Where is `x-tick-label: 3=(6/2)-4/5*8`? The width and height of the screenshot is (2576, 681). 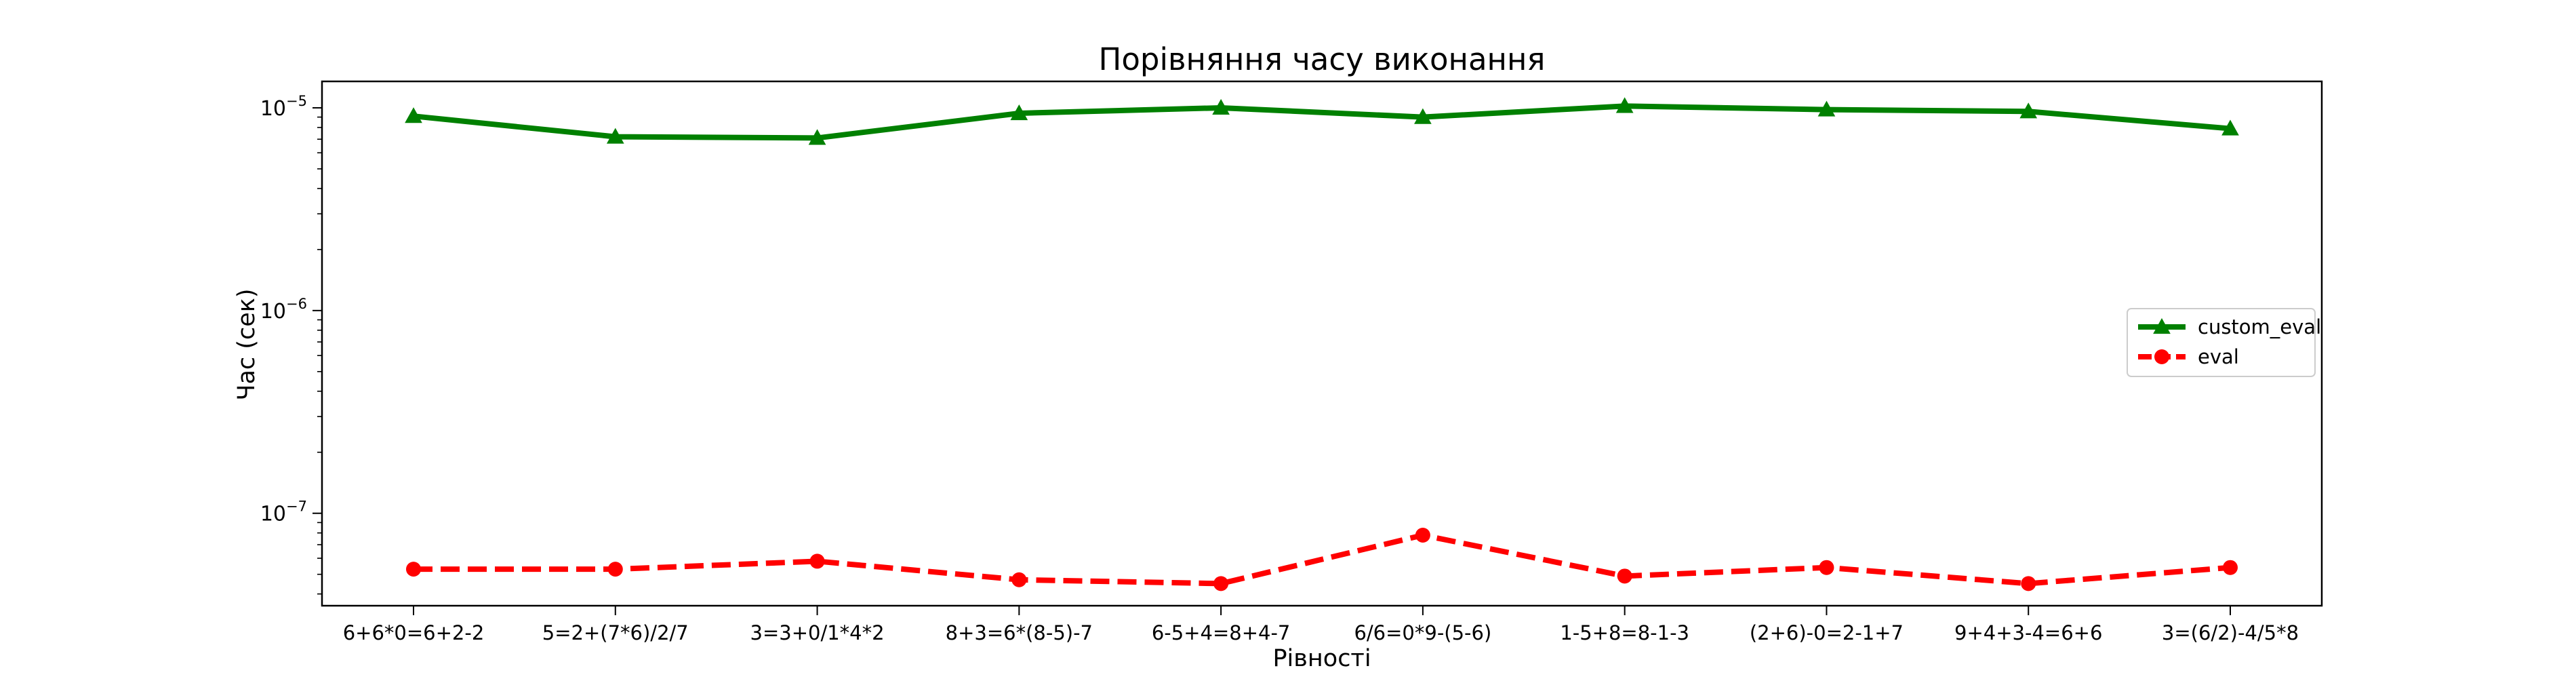
x-tick-label: 3=(6/2)-4/5*8 is located at coordinates (2230, 632).